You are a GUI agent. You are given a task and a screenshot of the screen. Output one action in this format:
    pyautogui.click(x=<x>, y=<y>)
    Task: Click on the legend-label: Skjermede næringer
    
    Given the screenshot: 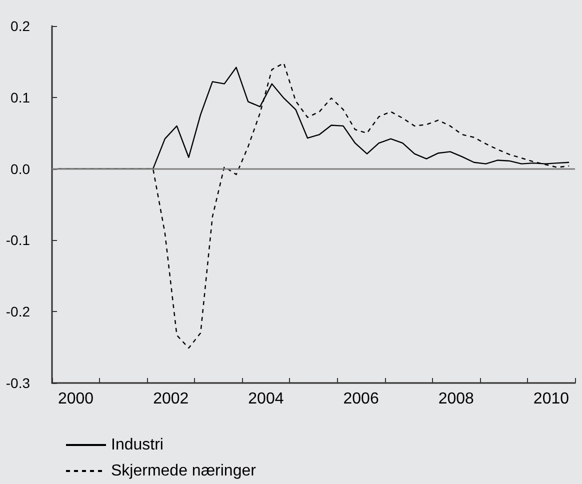 What is the action you would take?
    pyautogui.click(x=184, y=471)
    